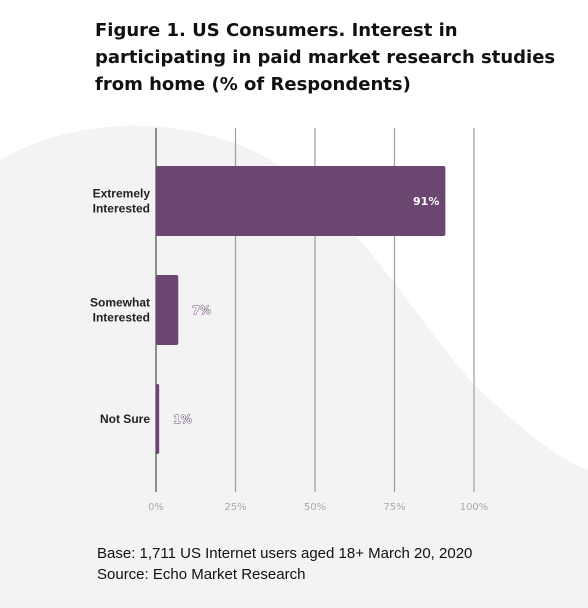 Image resolution: width=588 pixels, height=608 pixels. What do you see at coordinates (122, 201) in the screenshot?
I see `category-label: Extremely Interested` at bounding box center [122, 201].